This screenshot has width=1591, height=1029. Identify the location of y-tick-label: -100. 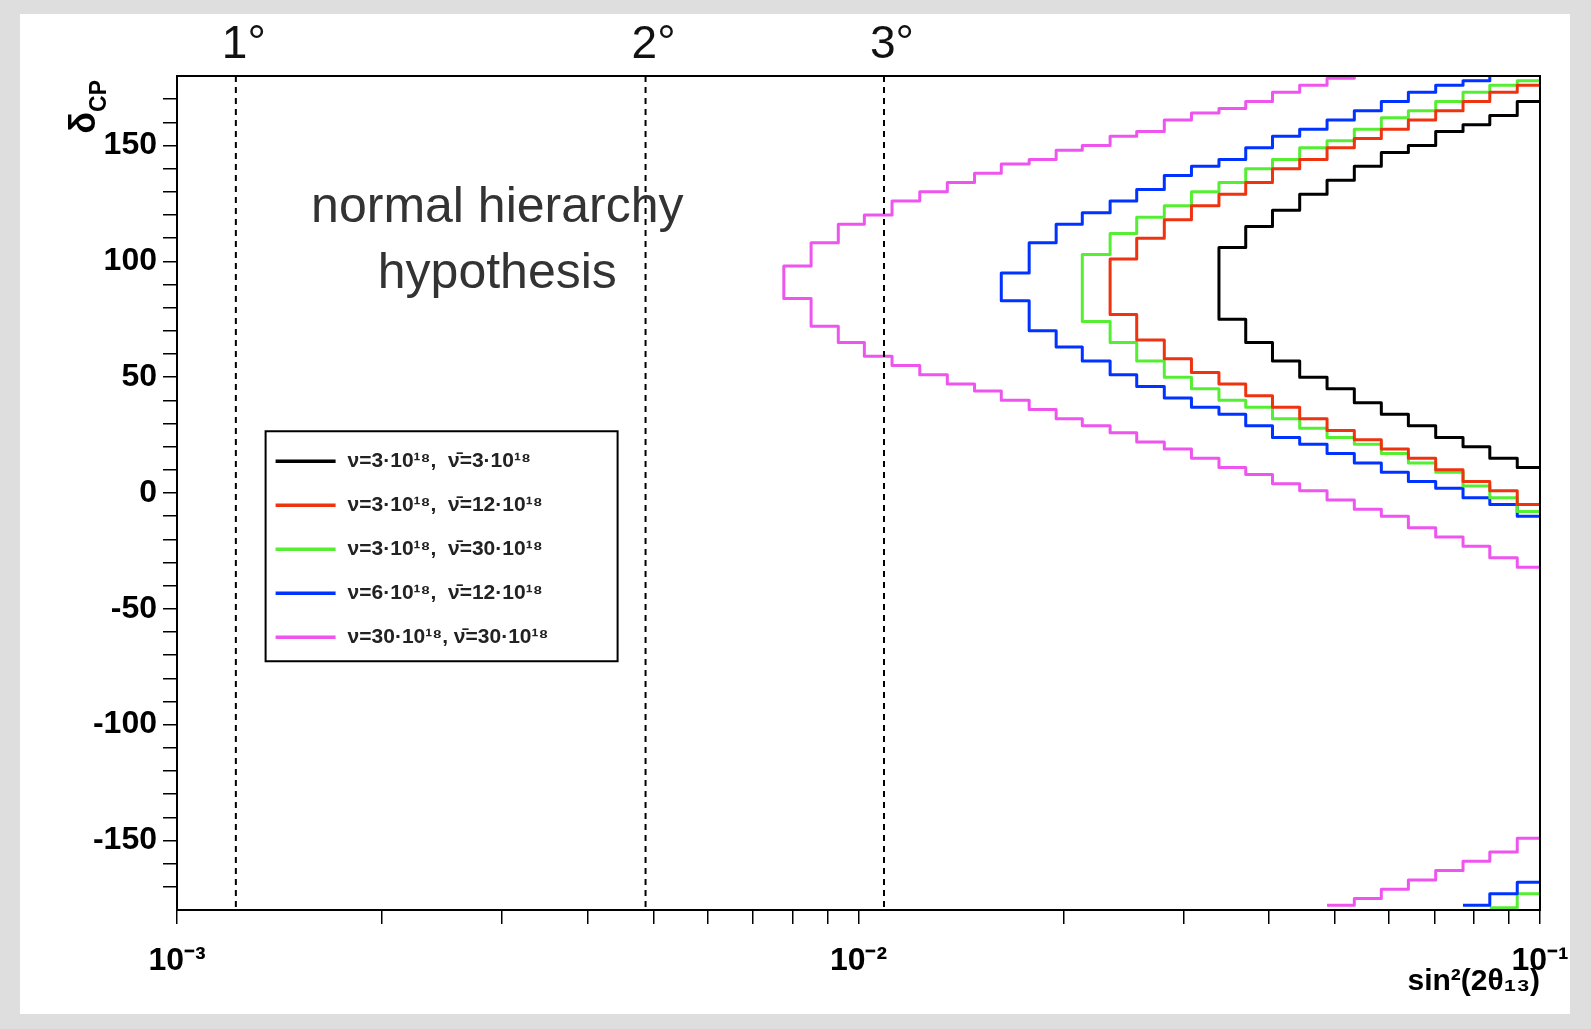
(124, 722).